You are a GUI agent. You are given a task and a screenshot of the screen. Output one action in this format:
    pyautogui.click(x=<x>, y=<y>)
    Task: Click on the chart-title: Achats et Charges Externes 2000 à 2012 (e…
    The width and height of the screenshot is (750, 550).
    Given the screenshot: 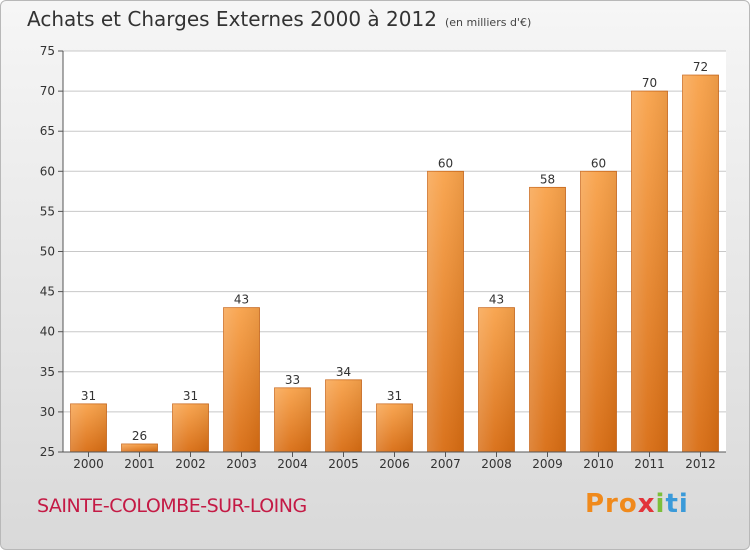 What is the action you would take?
    pyautogui.click(x=279, y=19)
    